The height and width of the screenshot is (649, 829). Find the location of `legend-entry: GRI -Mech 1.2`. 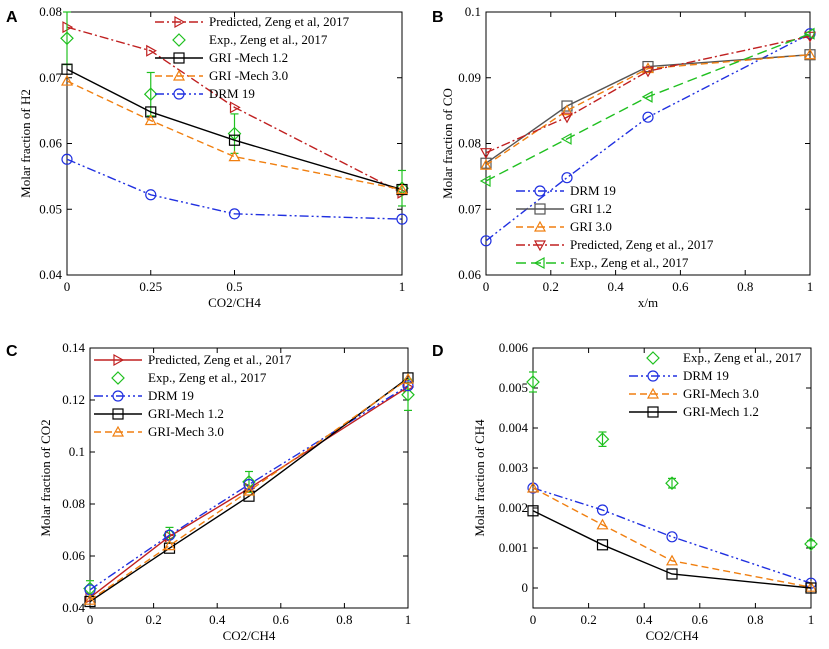

legend-entry: GRI -Mech 1.2 is located at coordinates (248, 57).